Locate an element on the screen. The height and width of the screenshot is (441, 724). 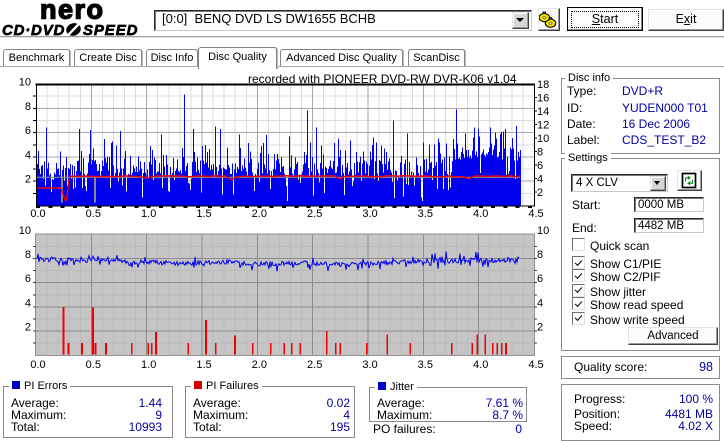
svg-text: 14 is located at coordinates (543, 112).